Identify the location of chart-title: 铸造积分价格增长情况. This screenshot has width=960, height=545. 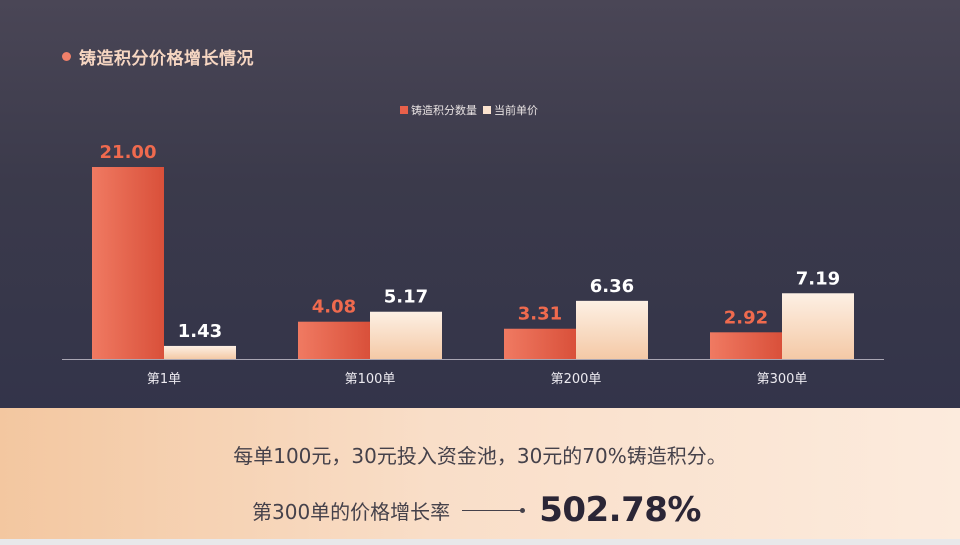
(166, 59).